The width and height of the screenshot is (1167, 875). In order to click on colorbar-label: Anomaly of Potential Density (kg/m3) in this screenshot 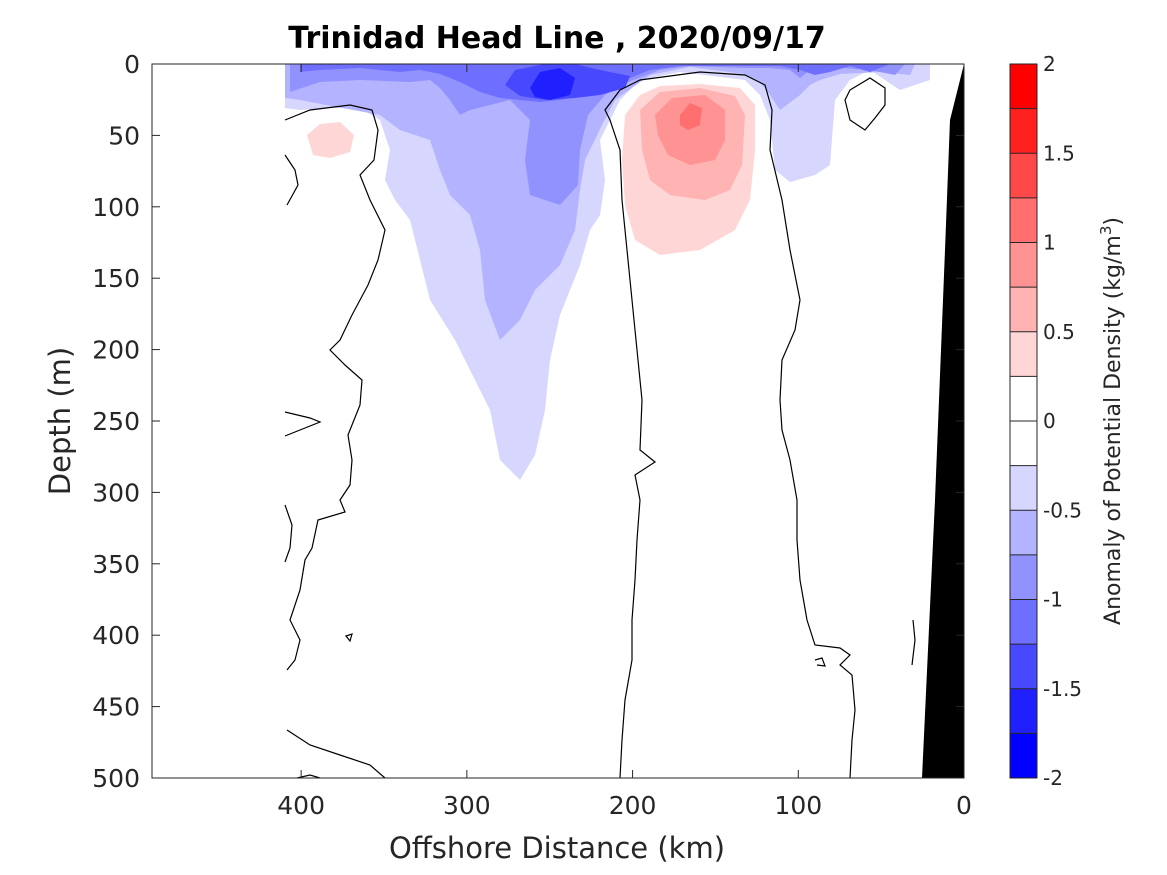, I will do `click(1111, 421)`.